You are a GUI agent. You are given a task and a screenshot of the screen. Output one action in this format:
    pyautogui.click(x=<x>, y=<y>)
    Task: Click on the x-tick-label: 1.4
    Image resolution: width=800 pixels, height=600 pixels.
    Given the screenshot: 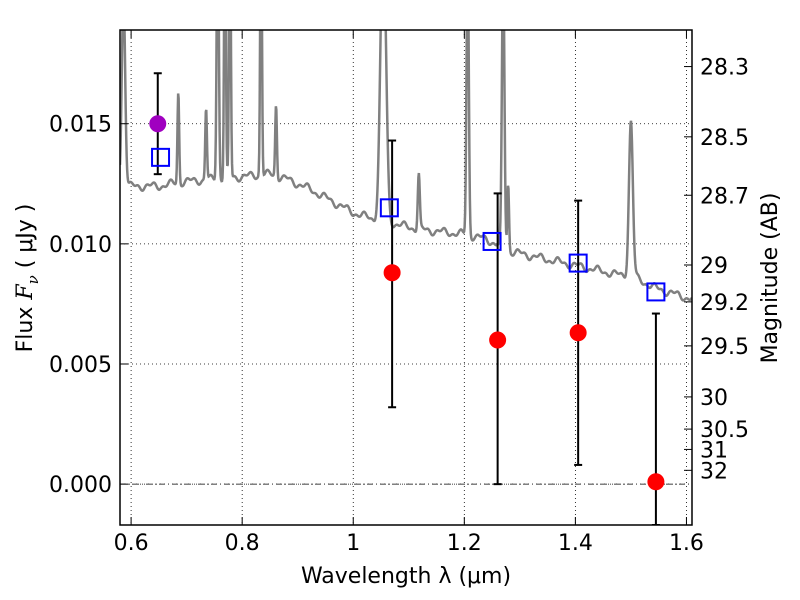 What is the action you would take?
    pyautogui.click(x=575, y=543)
    